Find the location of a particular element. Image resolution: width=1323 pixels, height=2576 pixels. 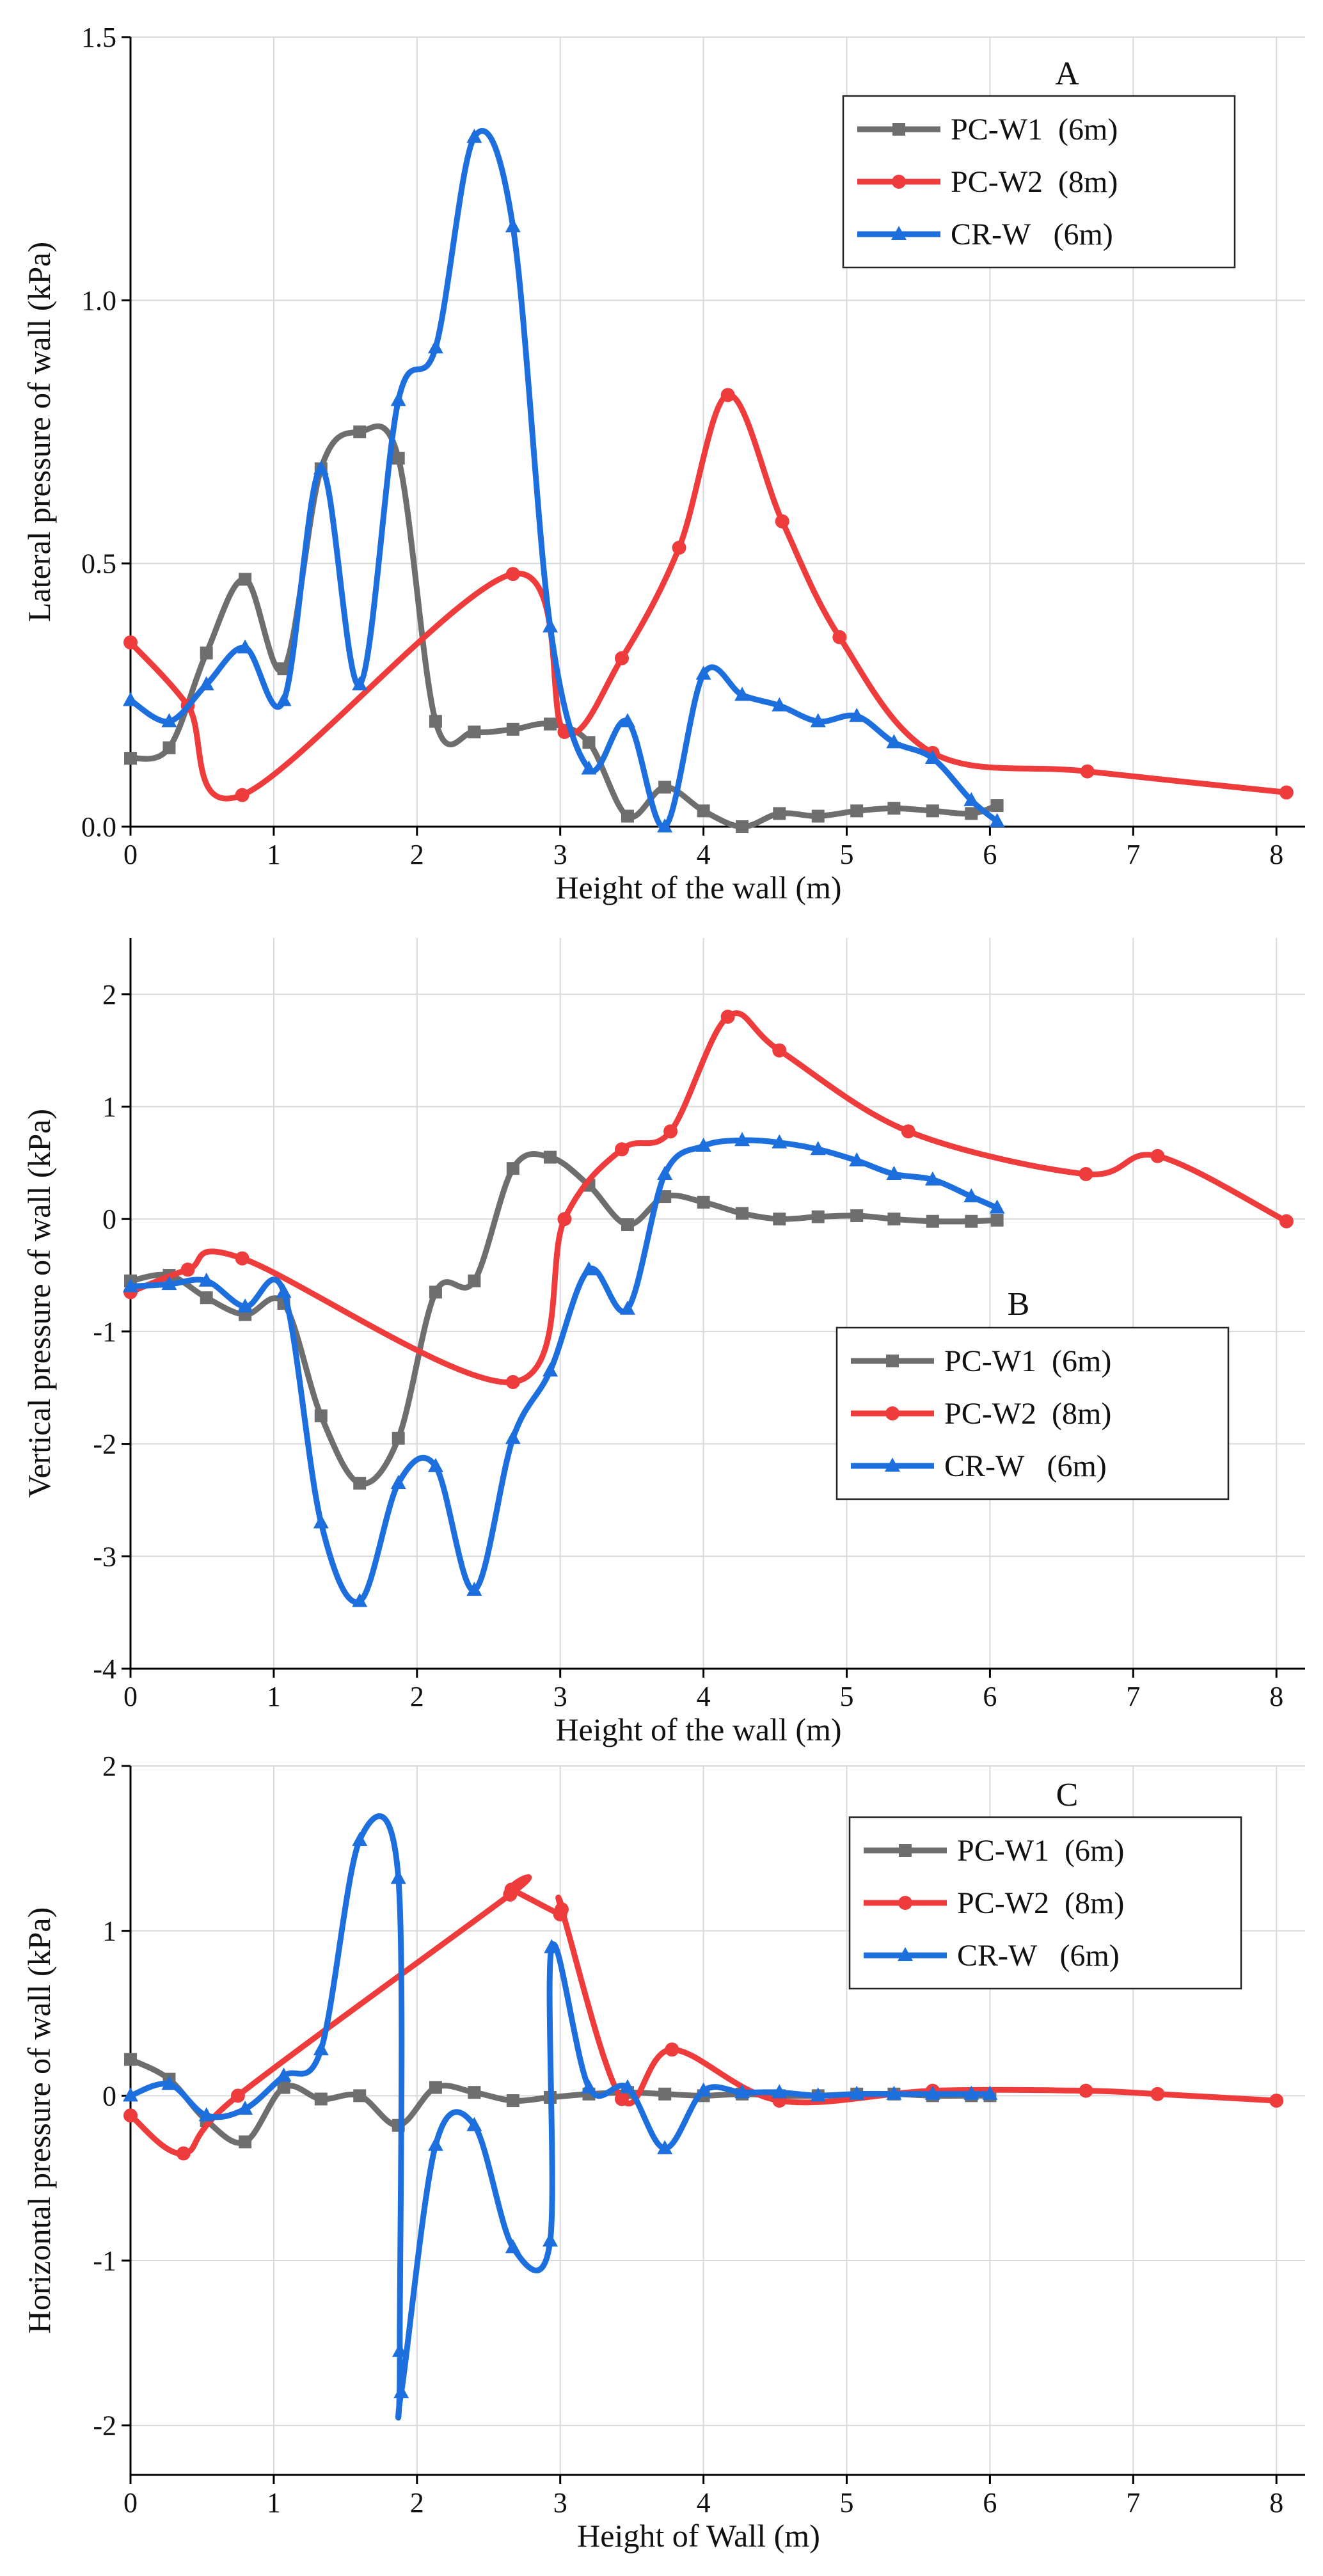

x-tick-label: 3 is located at coordinates (560, 1697).